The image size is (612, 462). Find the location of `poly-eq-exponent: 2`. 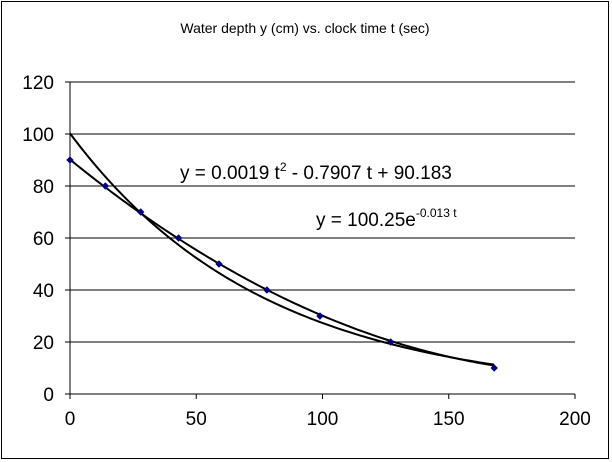

poly-eq-exponent: 2 is located at coordinates (283, 167).